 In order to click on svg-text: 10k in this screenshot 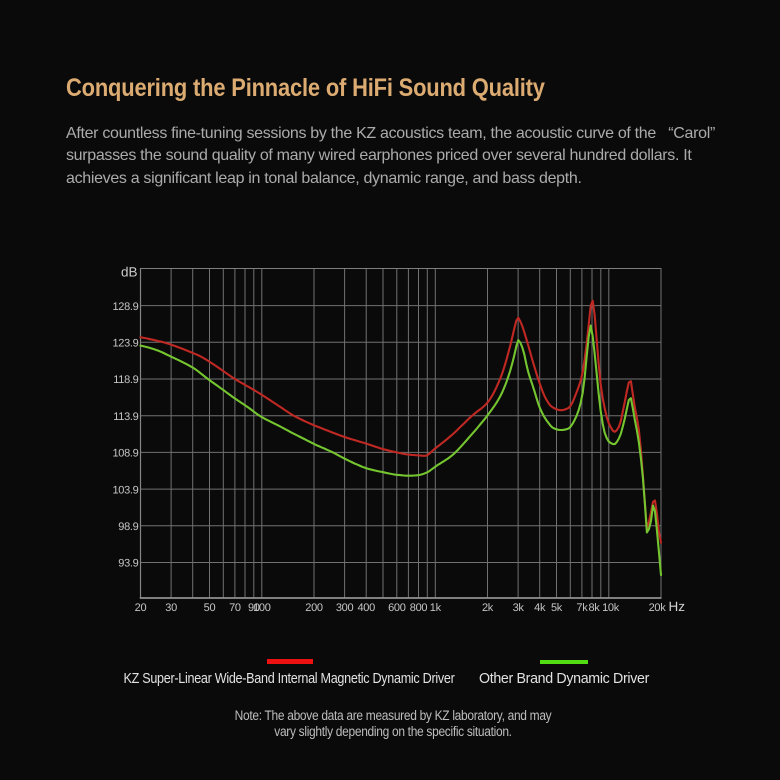, I will do `click(611, 608)`.